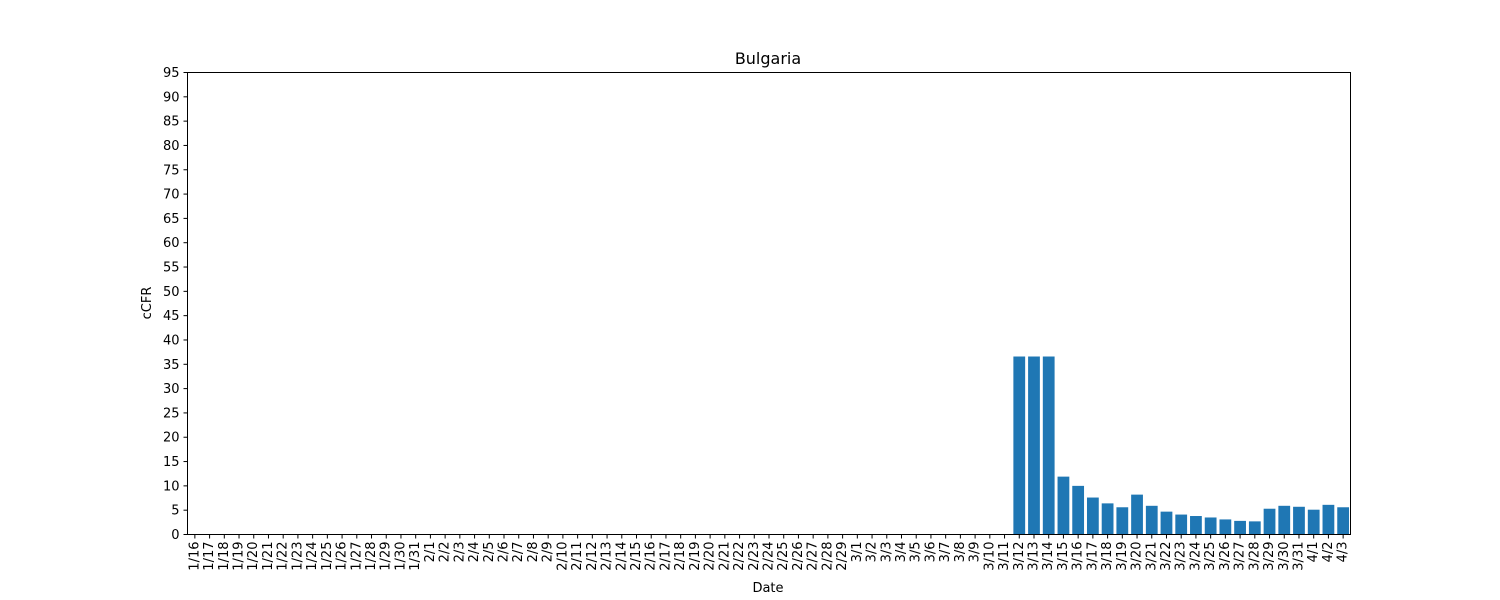  Describe the element at coordinates (680, 556) in the screenshot. I see `x-tick-label: 2/18` at that location.